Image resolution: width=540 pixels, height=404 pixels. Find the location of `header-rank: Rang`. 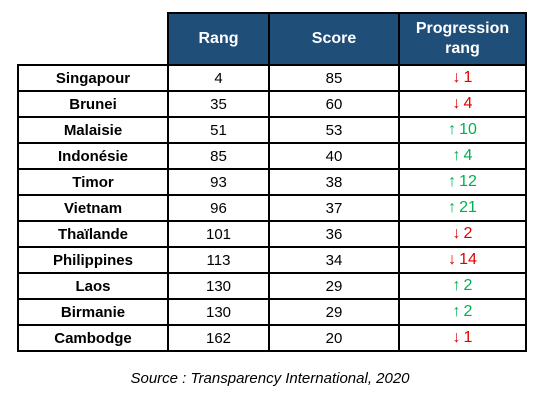

header-rank: Rang is located at coordinates (218, 39).